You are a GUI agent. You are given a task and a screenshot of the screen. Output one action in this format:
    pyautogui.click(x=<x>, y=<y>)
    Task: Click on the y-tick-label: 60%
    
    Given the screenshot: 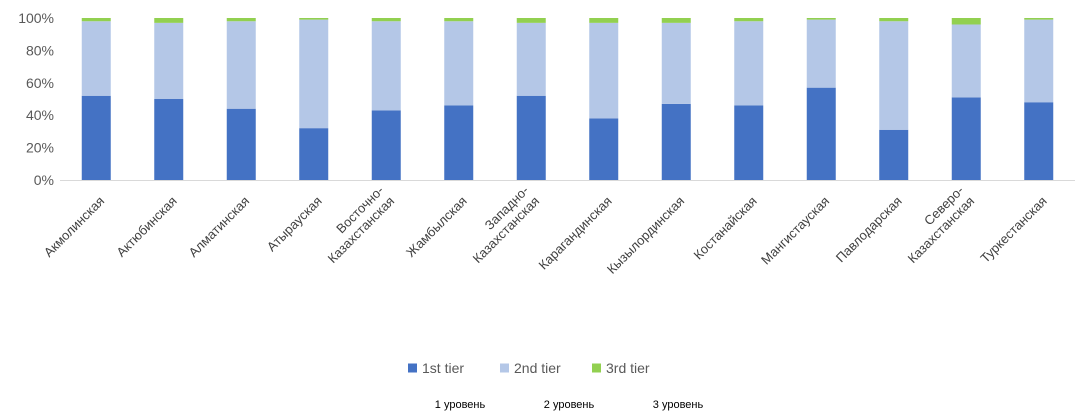 What is the action you would take?
    pyautogui.click(x=40, y=83)
    